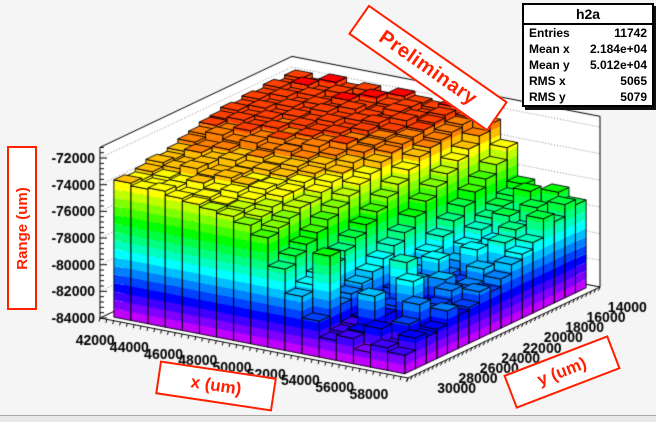 Image resolution: width=656 pixels, height=422 pixels. Describe the element at coordinates (549, 49) in the screenshot. I see `stats-label: Mean x` at that location.